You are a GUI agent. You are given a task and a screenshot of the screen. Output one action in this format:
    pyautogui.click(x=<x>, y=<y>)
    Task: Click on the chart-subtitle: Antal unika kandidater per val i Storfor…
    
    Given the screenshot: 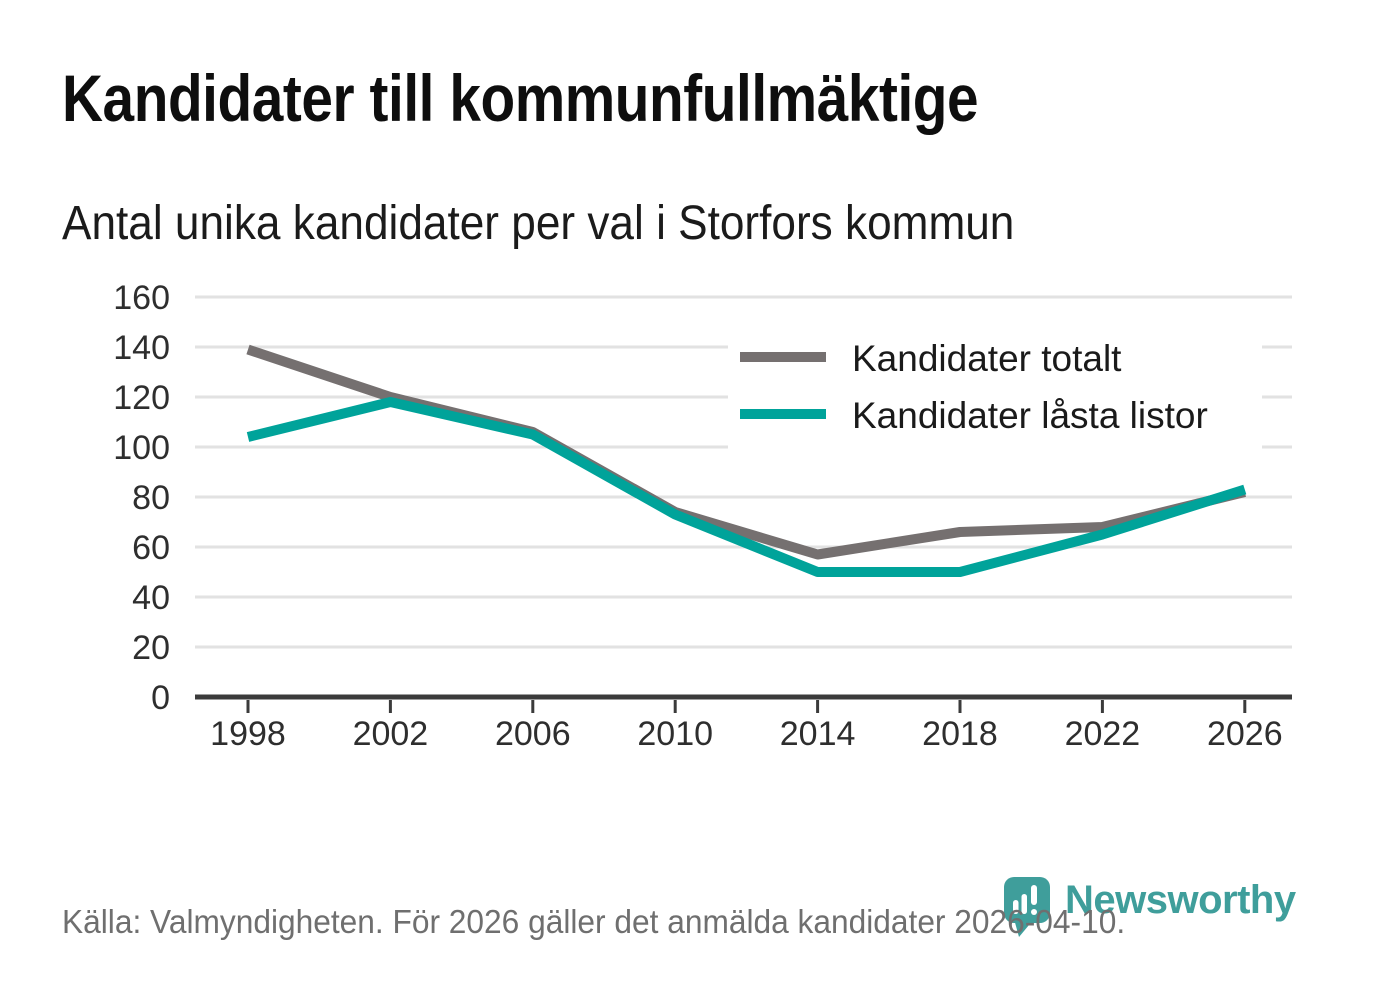 What is the action you would take?
    pyautogui.click(x=538, y=223)
    